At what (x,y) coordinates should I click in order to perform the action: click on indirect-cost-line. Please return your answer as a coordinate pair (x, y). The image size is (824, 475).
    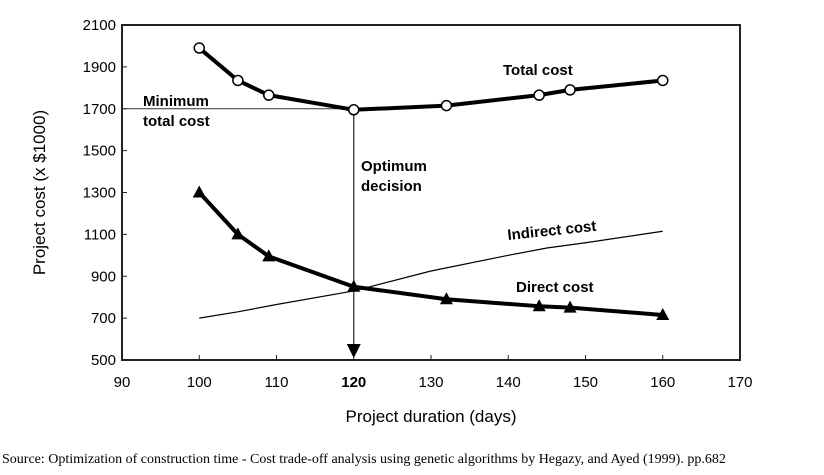
    Looking at the image, I should click on (431, 274).